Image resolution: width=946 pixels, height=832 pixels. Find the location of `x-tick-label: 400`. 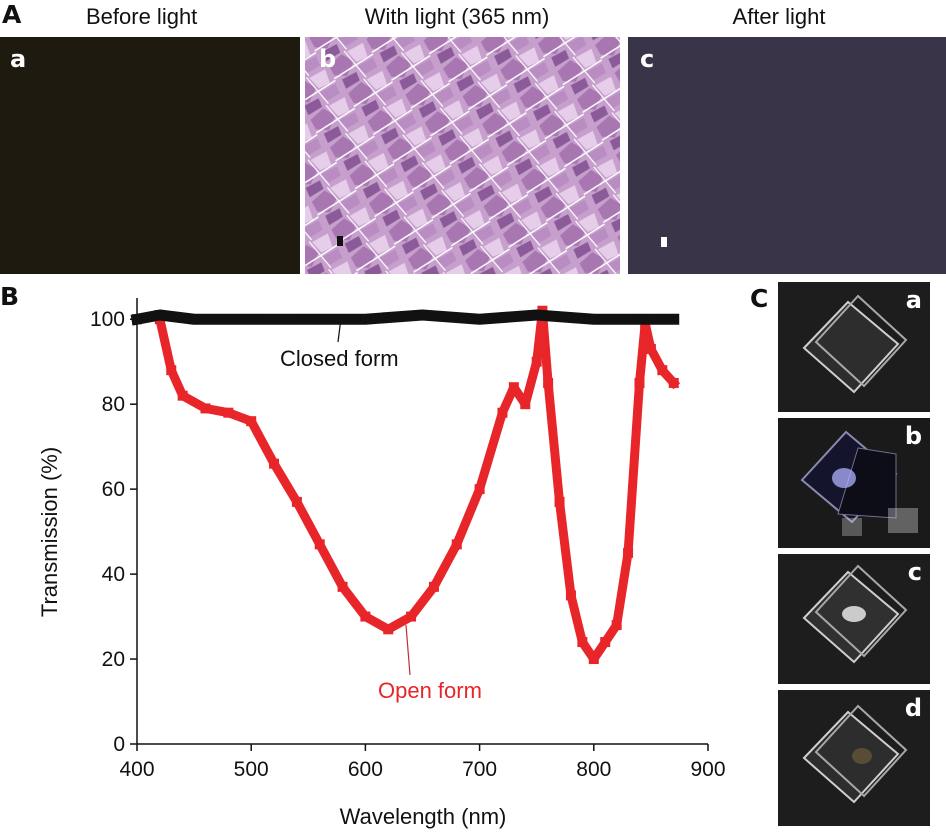

x-tick-label: 400 is located at coordinates (136, 769).